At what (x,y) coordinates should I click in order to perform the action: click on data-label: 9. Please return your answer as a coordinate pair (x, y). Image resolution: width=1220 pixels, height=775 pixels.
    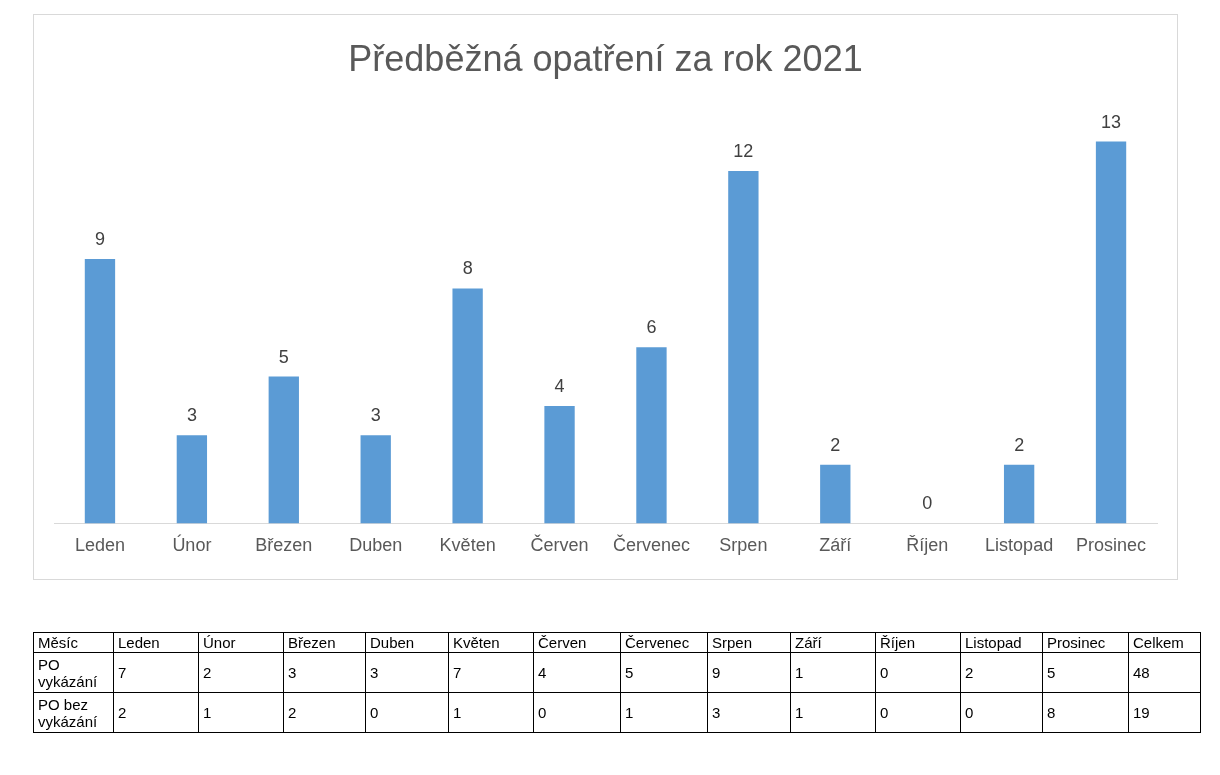
    Looking at the image, I should click on (99, 239).